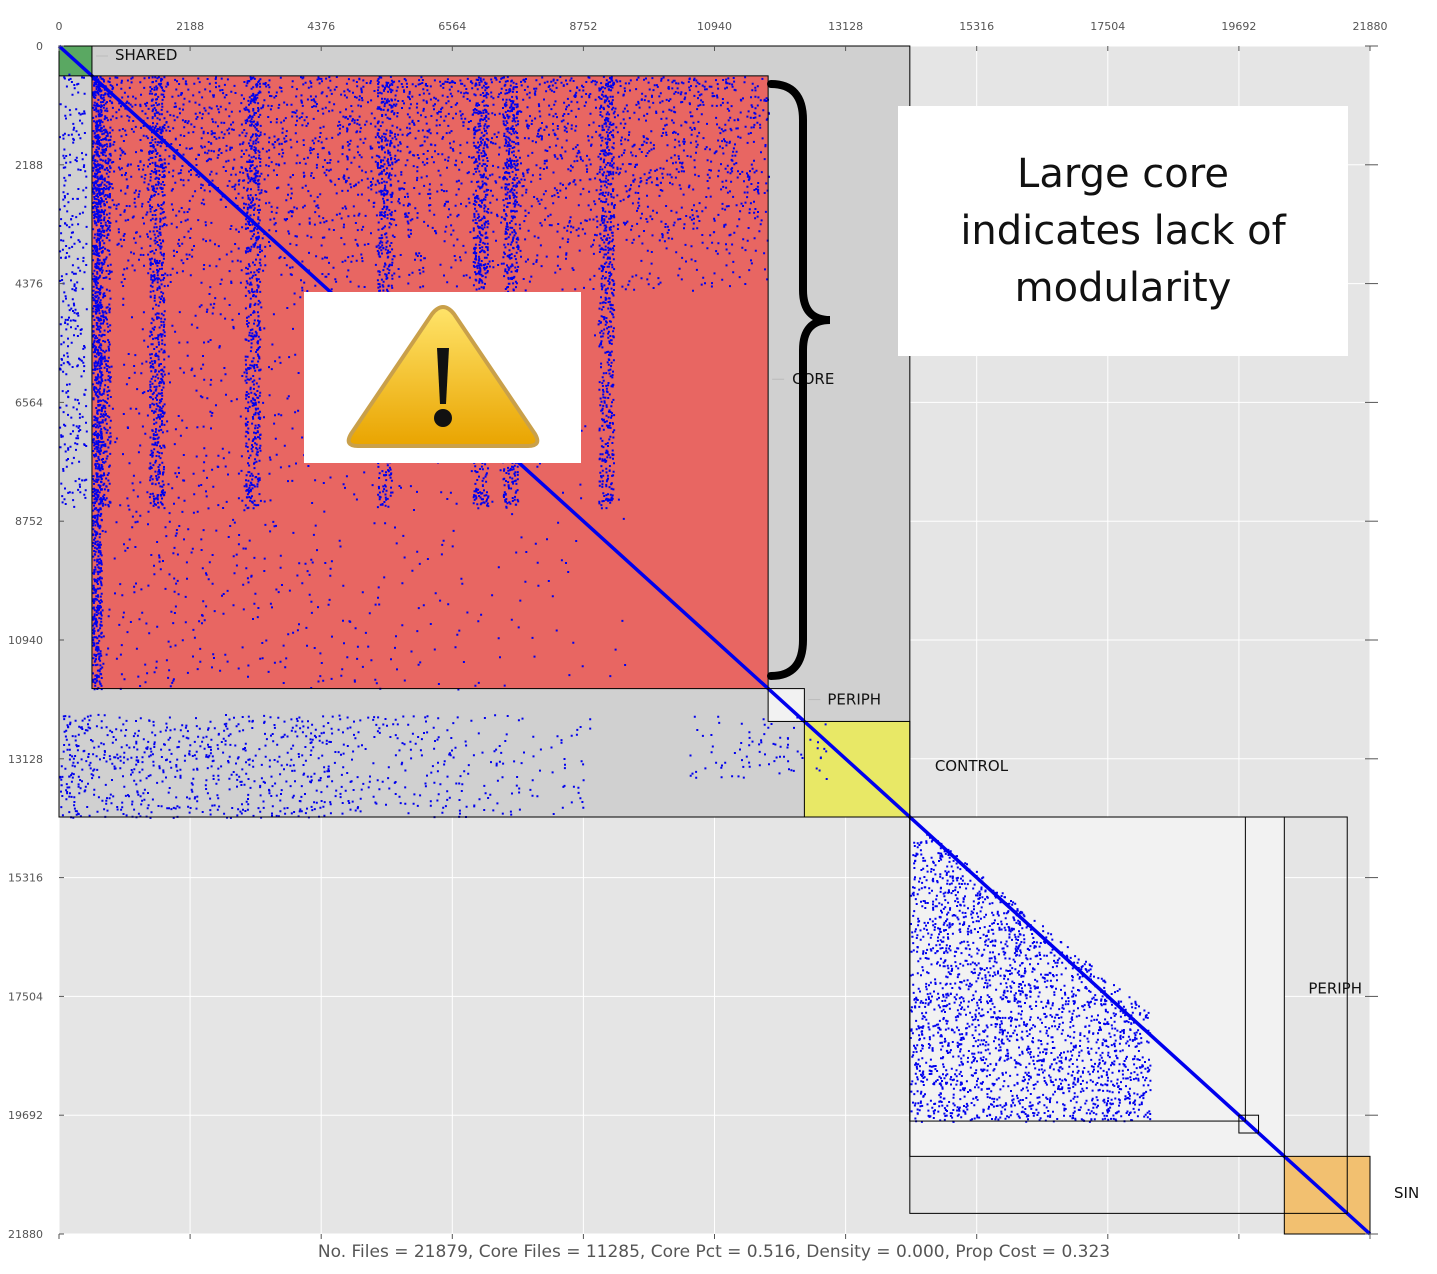  What do you see at coordinates (29, 284) in the screenshot?
I see `y-tick-label: 4376` at bounding box center [29, 284].